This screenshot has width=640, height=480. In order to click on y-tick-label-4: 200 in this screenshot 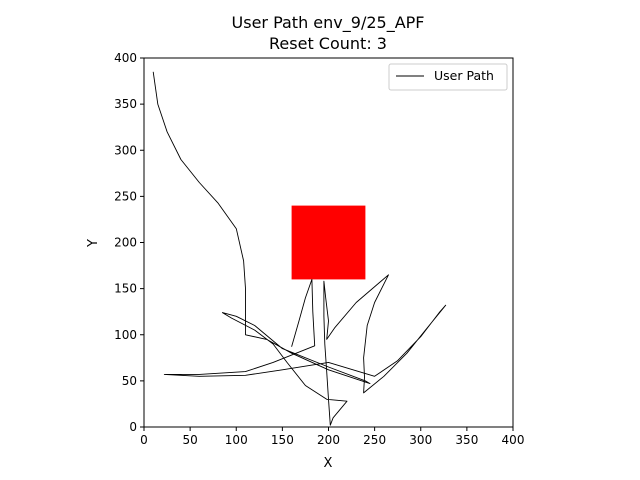, I will do `click(125, 243)`.